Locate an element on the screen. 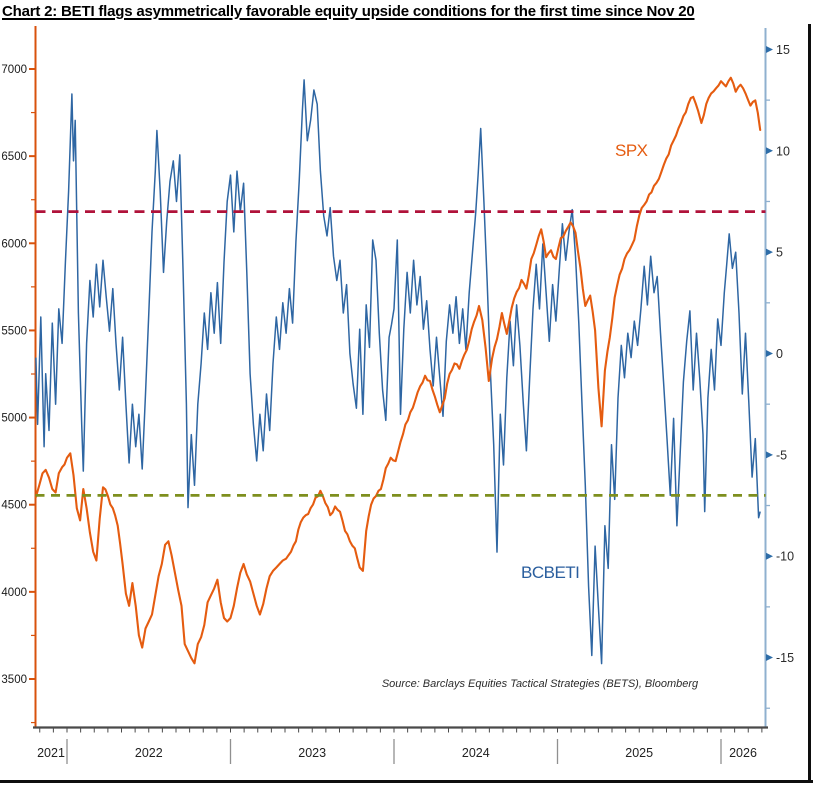  spx-series-label: SPX is located at coordinates (631, 150).